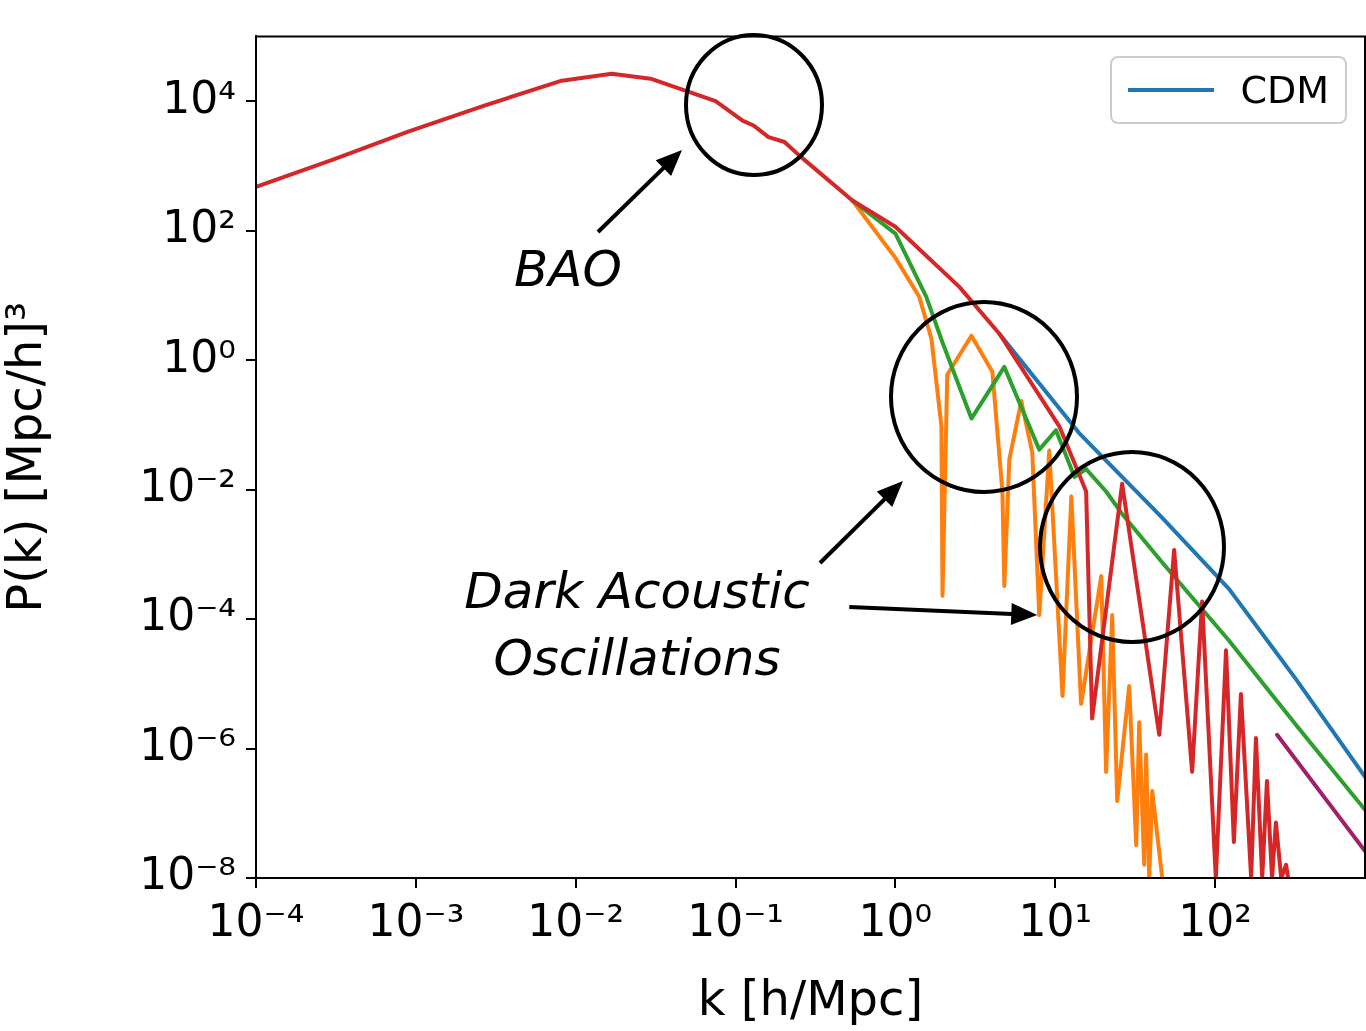  I want to click on annotation: Dark Acoustic Oscillations, so click(637, 625).